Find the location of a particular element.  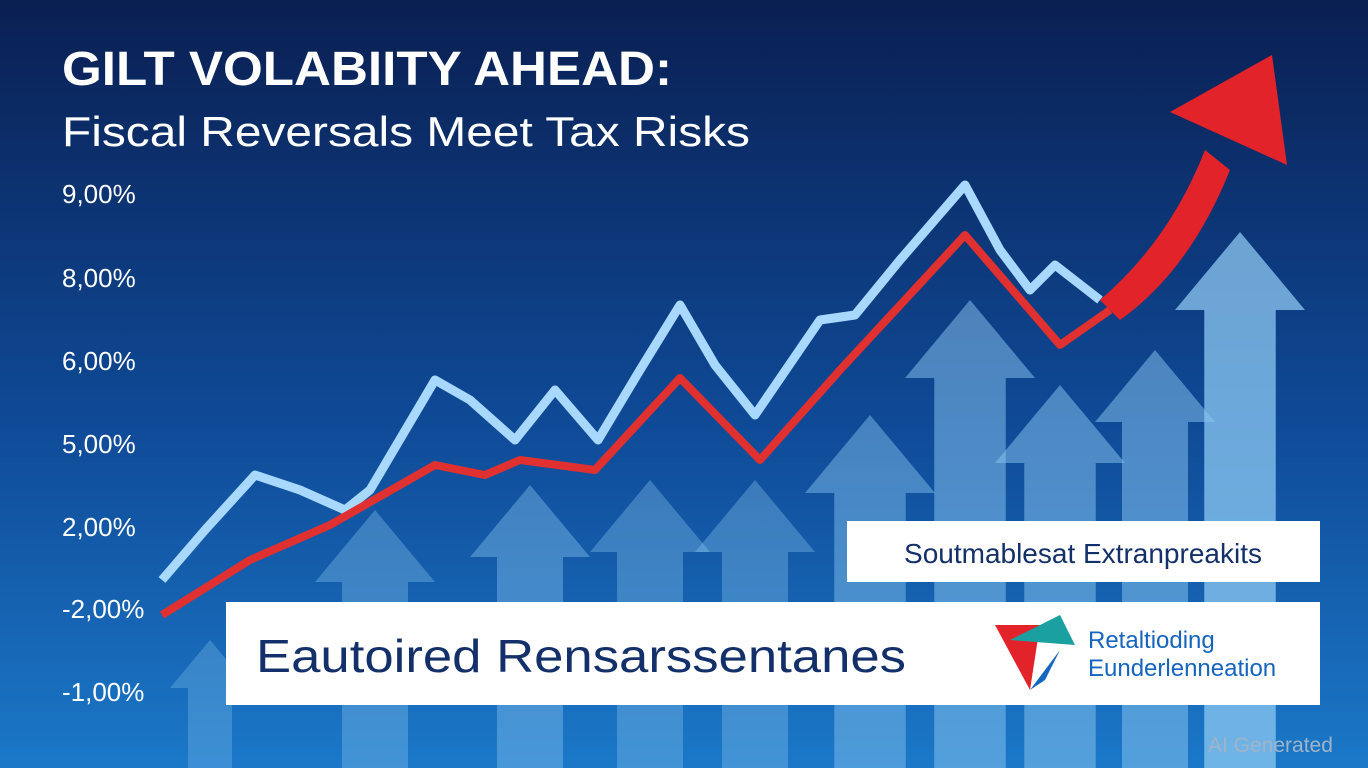

axis-label: 5,00% is located at coordinates (99, 444).